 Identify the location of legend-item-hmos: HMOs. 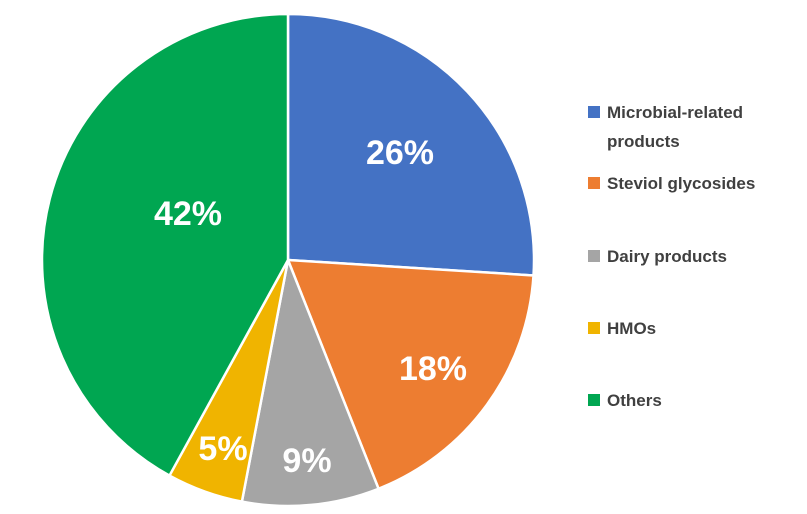
(622, 328).